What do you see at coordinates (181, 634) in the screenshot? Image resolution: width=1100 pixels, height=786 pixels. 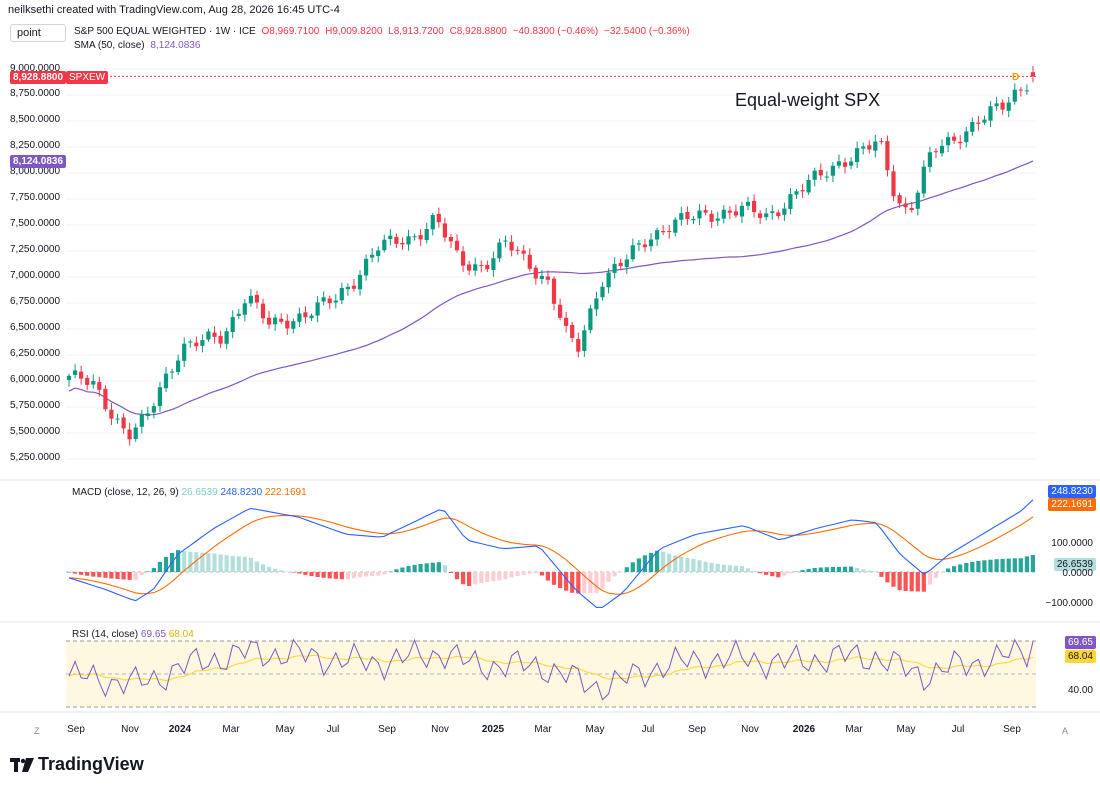 I see `rsi-ma-value: 68.04` at bounding box center [181, 634].